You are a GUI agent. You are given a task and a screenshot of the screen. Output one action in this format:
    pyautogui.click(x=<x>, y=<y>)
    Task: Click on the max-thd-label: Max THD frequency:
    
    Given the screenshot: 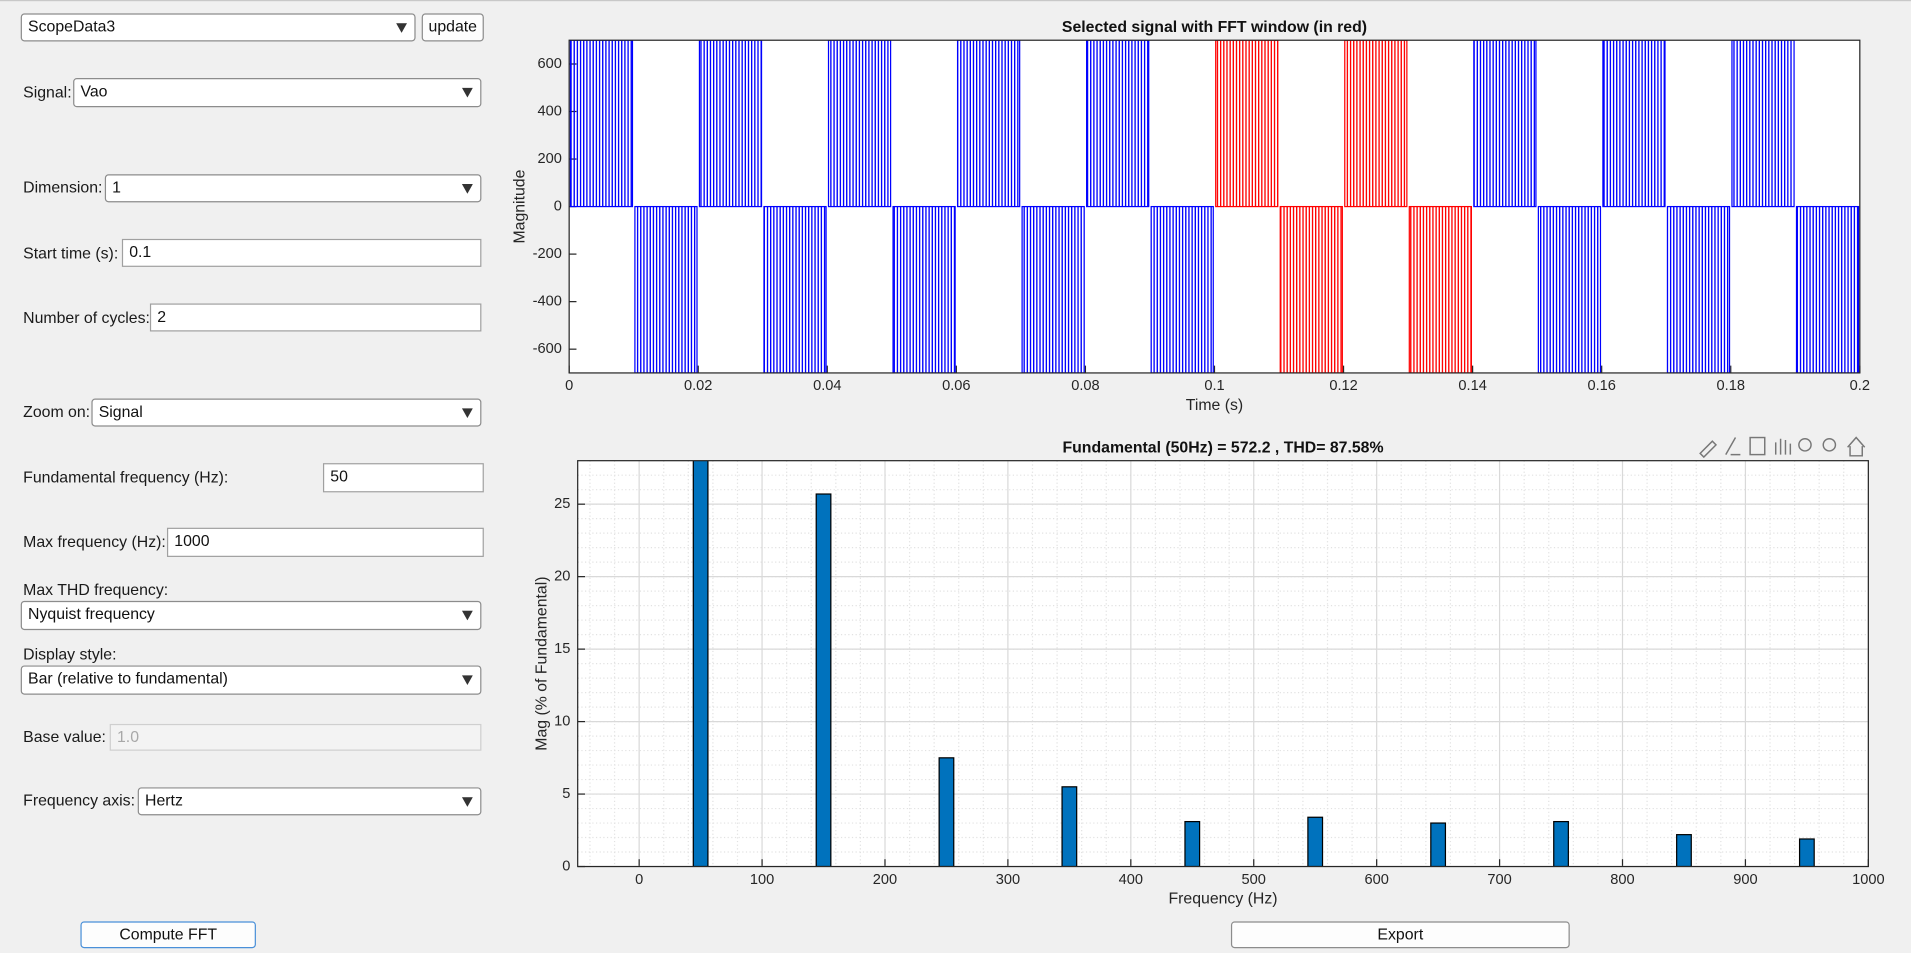 What is the action you would take?
    pyautogui.click(x=96, y=589)
    